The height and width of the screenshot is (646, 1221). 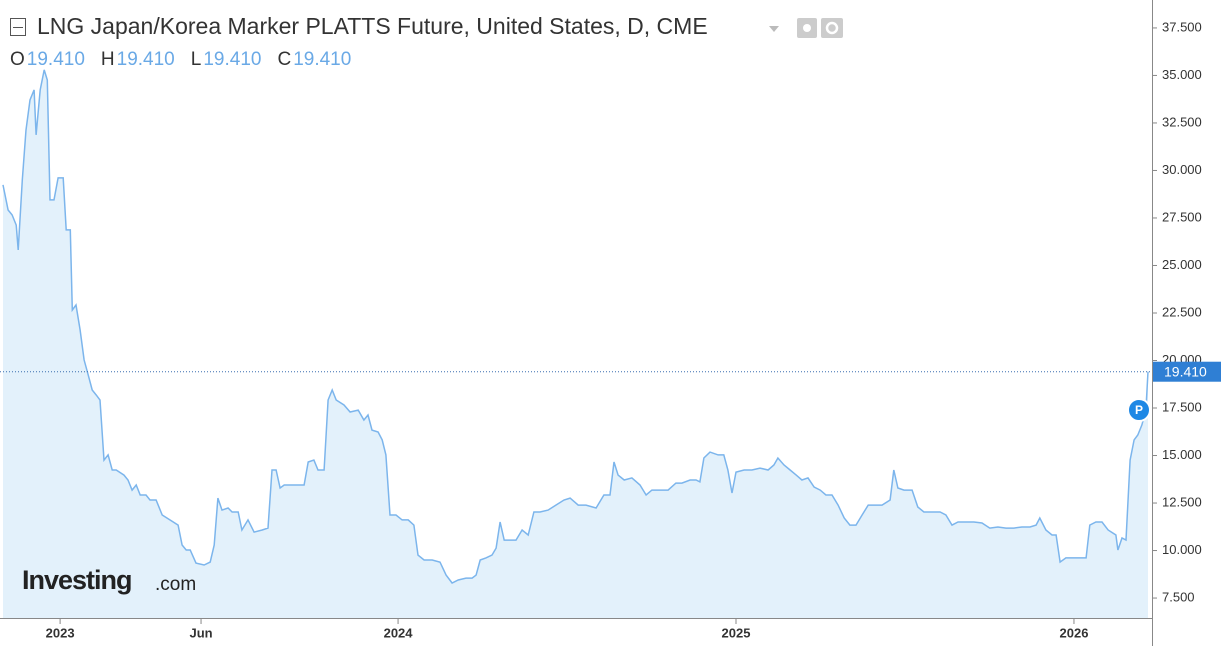 What do you see at coordinates (17, 59) in the screenshot?
I see `ohlc-label: O` at bounding box center [17, 59].